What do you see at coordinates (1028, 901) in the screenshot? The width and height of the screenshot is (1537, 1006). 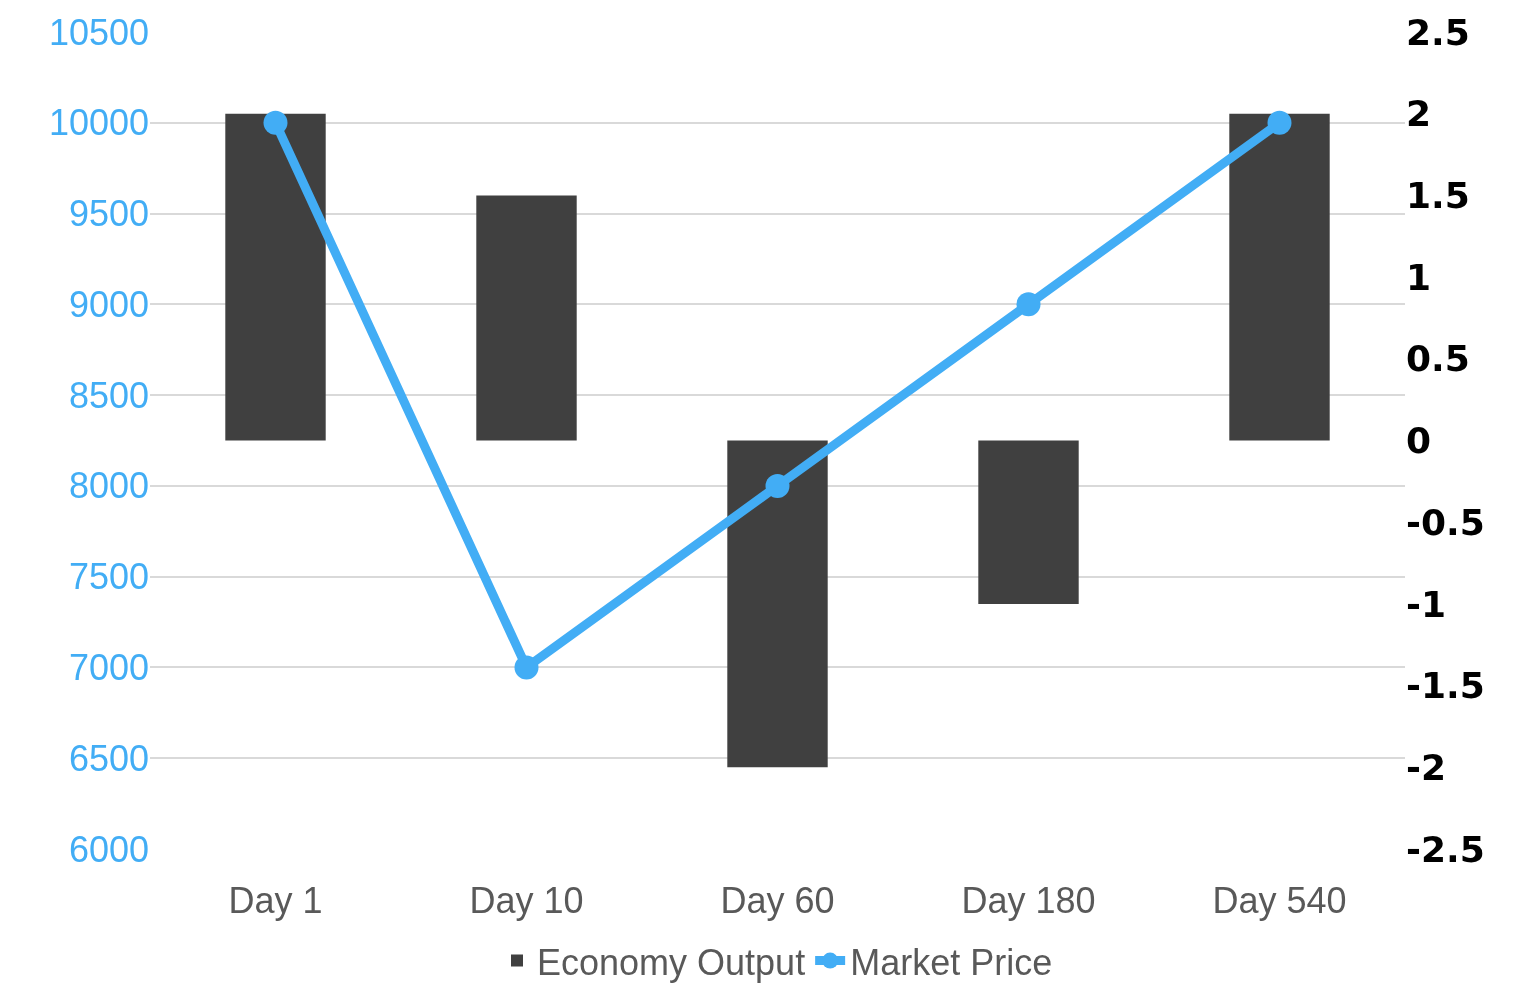 I see `x-tick-label: Day 180` at bounding box center [1028, 901].